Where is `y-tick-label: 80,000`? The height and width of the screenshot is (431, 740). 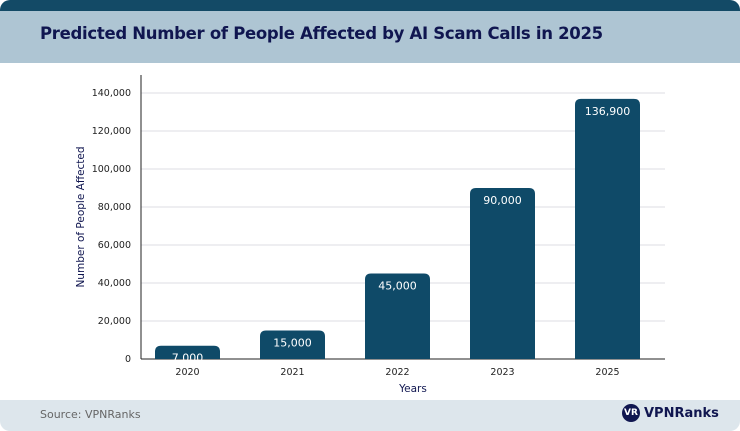 y-tick-label: 80,000 is located at coordinates (114, 207).